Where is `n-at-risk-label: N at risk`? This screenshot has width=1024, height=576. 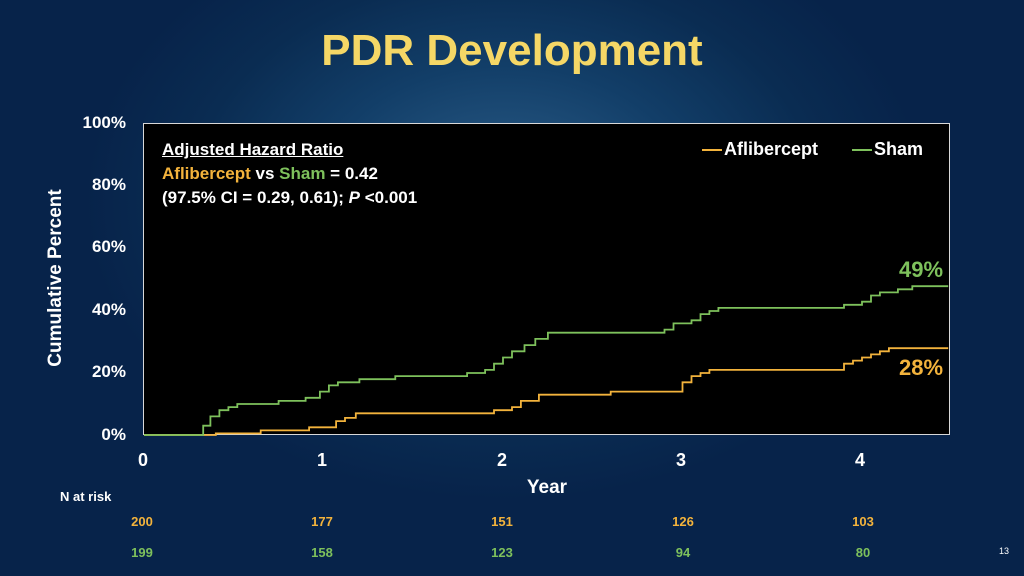 n-at-risk-label: N at risk is located at coordinates (86, 496).